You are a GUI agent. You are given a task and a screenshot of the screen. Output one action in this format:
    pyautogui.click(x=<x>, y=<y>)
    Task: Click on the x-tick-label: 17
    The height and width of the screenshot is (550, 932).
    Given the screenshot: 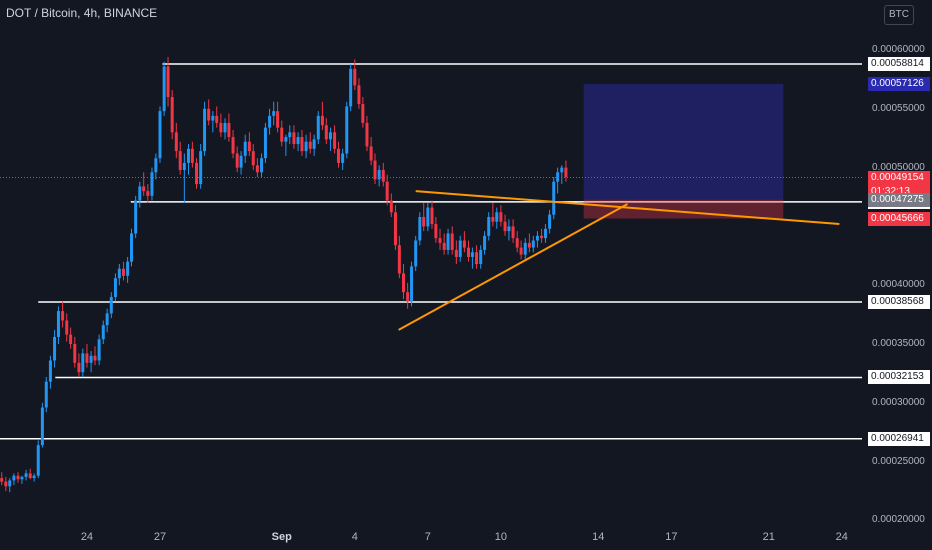 What is the action you would take?
    pyautogui.click(x=671, y=537)
    